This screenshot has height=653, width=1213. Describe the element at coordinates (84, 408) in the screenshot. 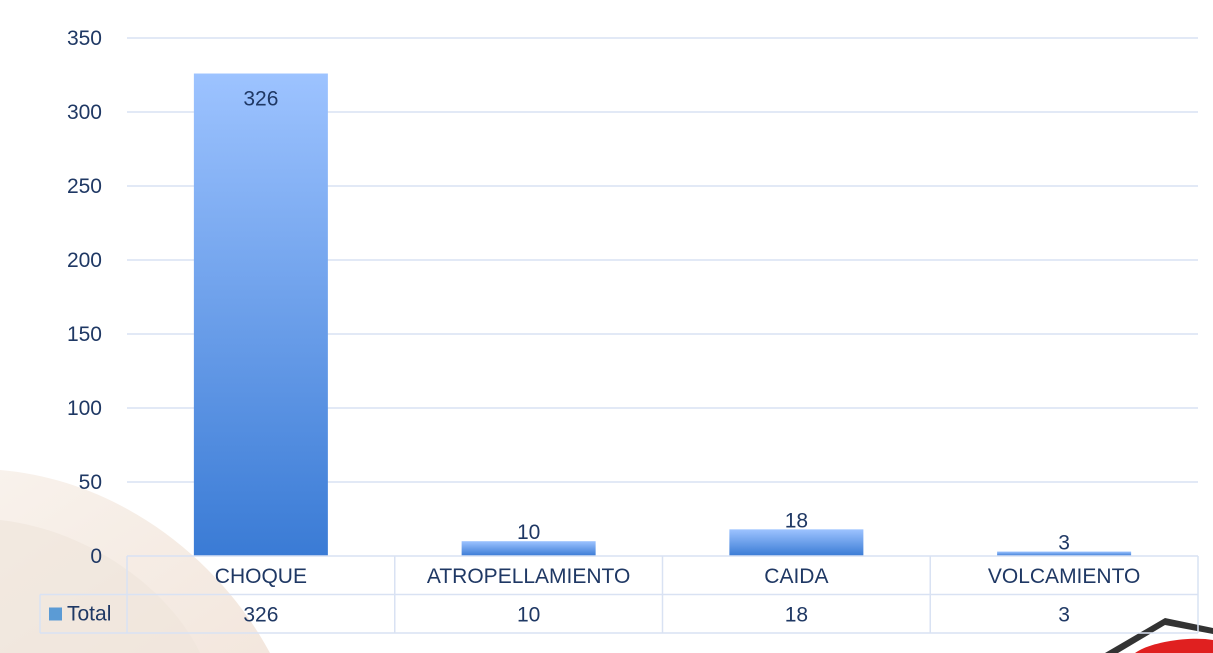

I see `y-tick-label: 100` at that location.